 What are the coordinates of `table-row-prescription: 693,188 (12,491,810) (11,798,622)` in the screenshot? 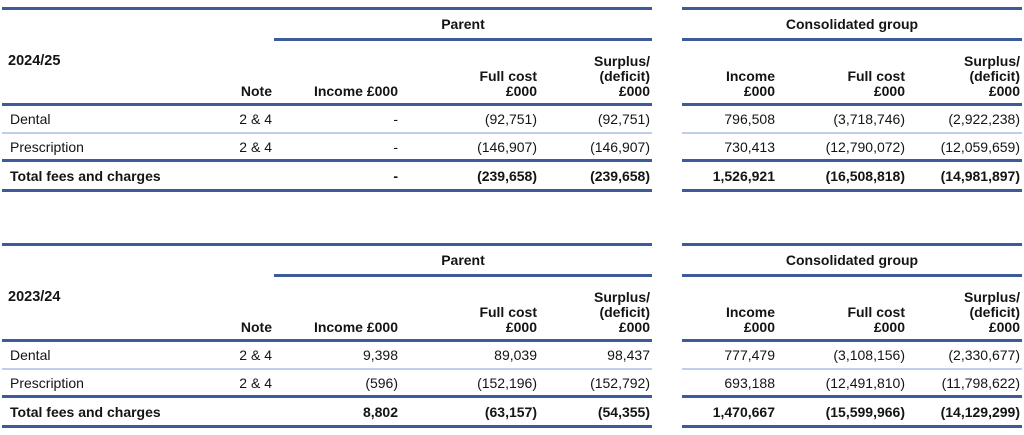 It's located at (852, 384).